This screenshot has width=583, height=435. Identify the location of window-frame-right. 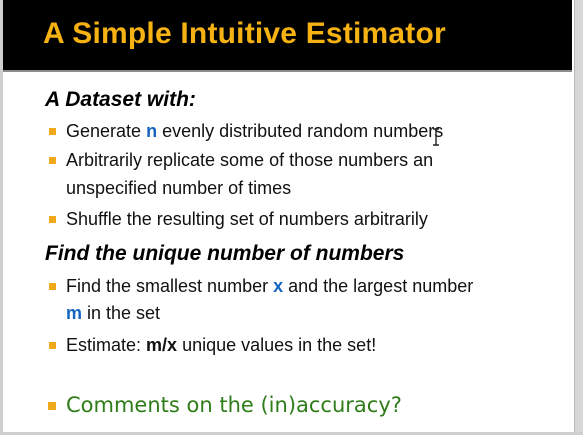
(578, 217).